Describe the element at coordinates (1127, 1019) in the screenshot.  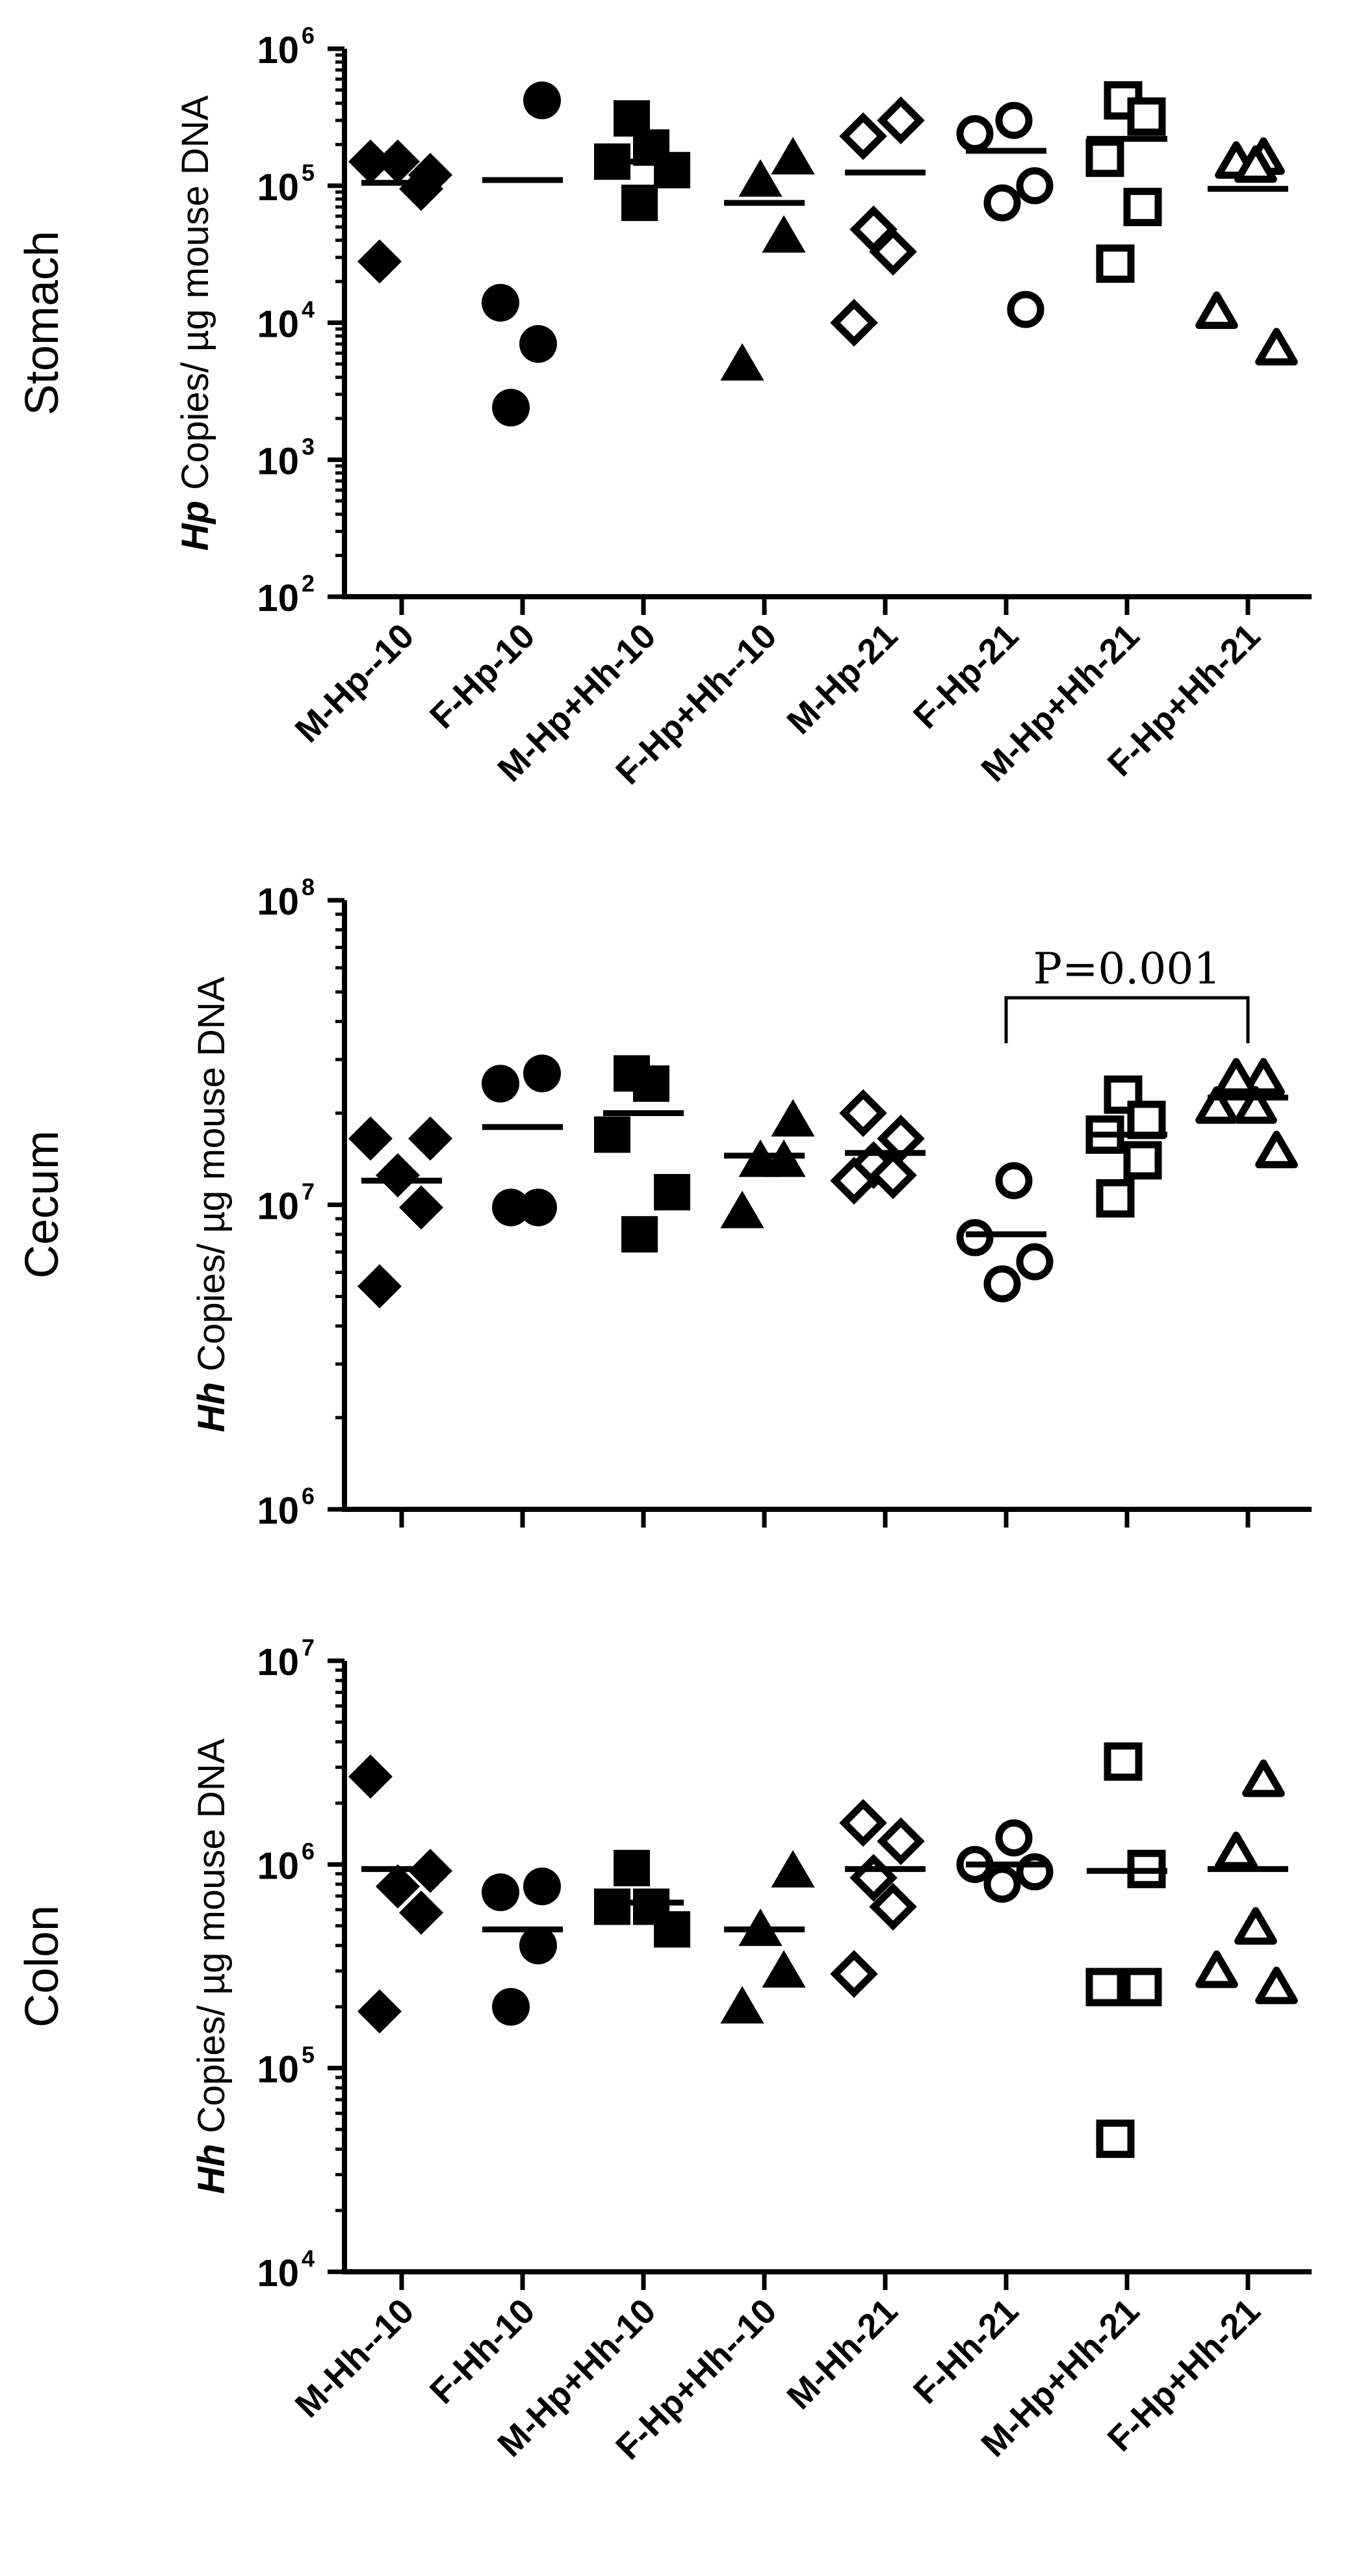
I see `significance-bracket` at that location.